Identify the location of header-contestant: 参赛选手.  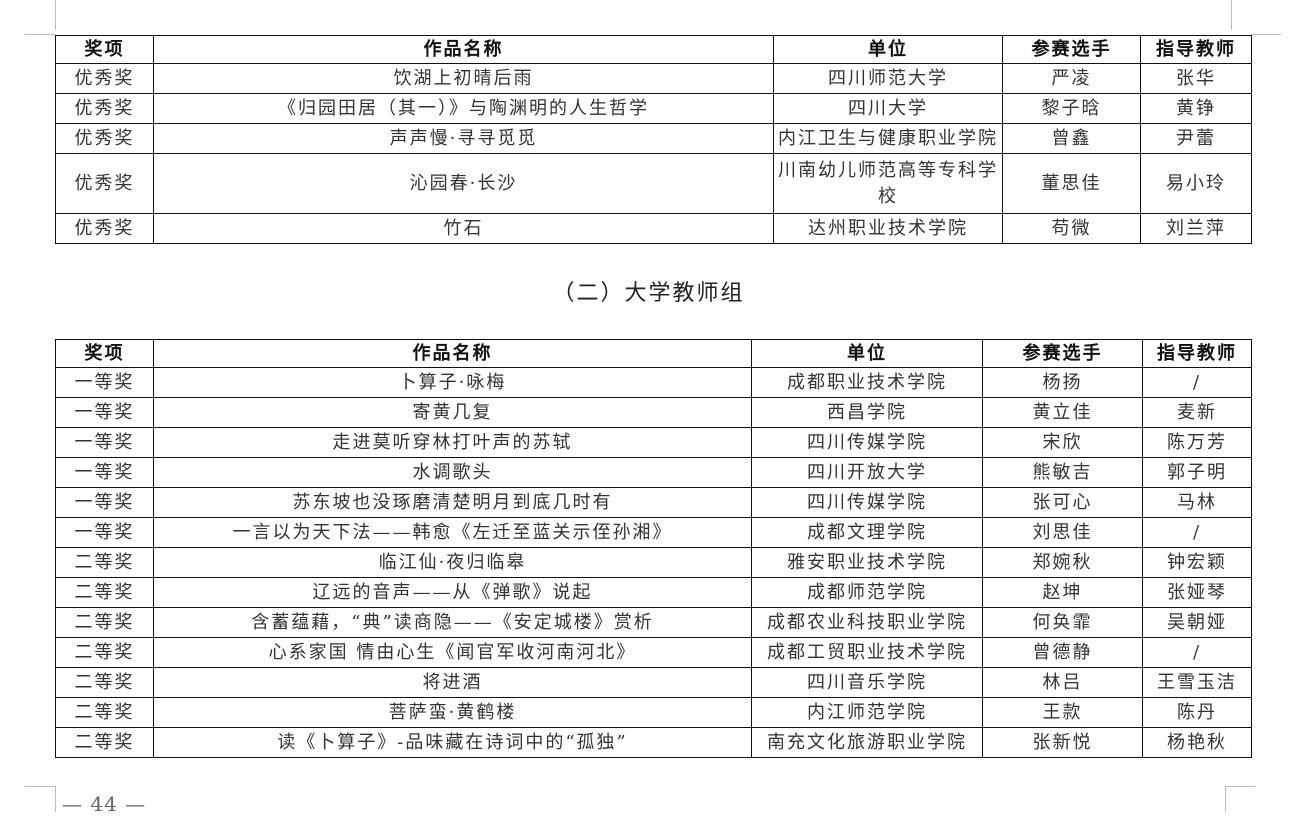
(1062, 353).